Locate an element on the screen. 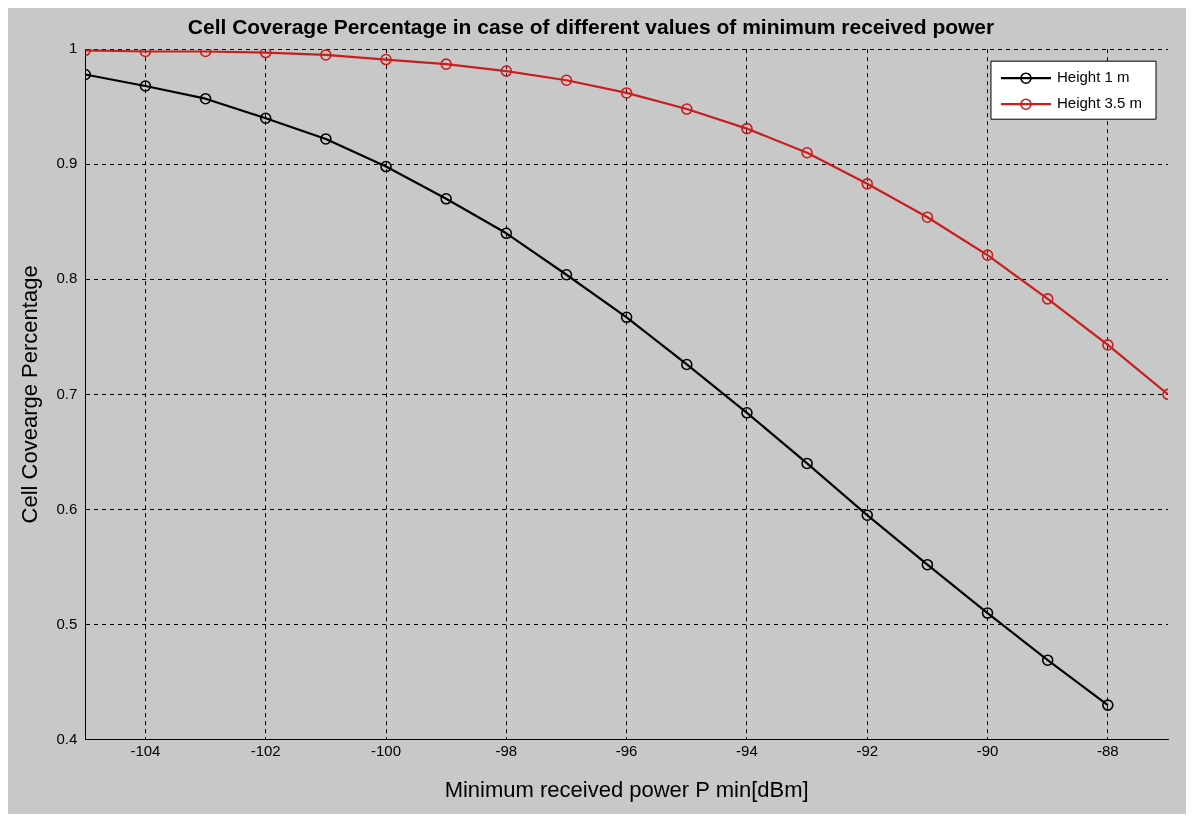  x-tick-label: -94 is located at coordinates (747, 750).